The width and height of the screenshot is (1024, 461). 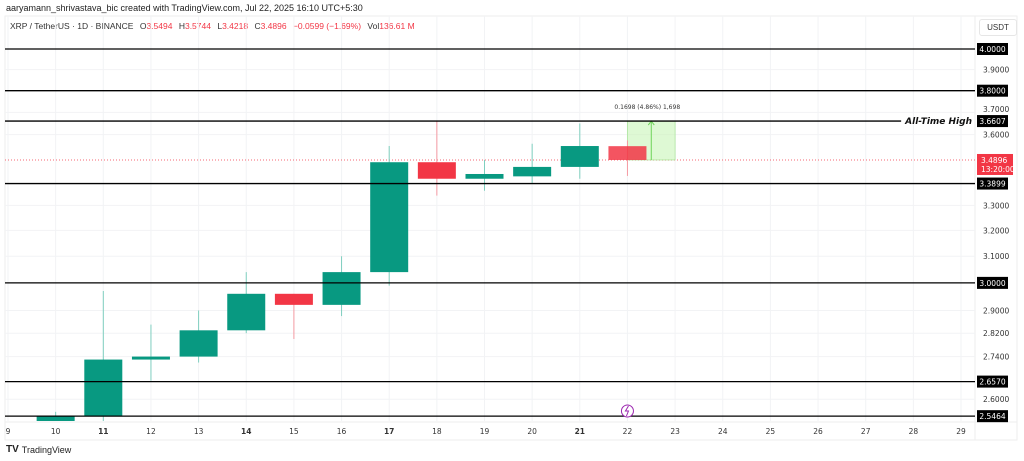 I want to click on x-tick-label: 29, so click(x=961, y=431).